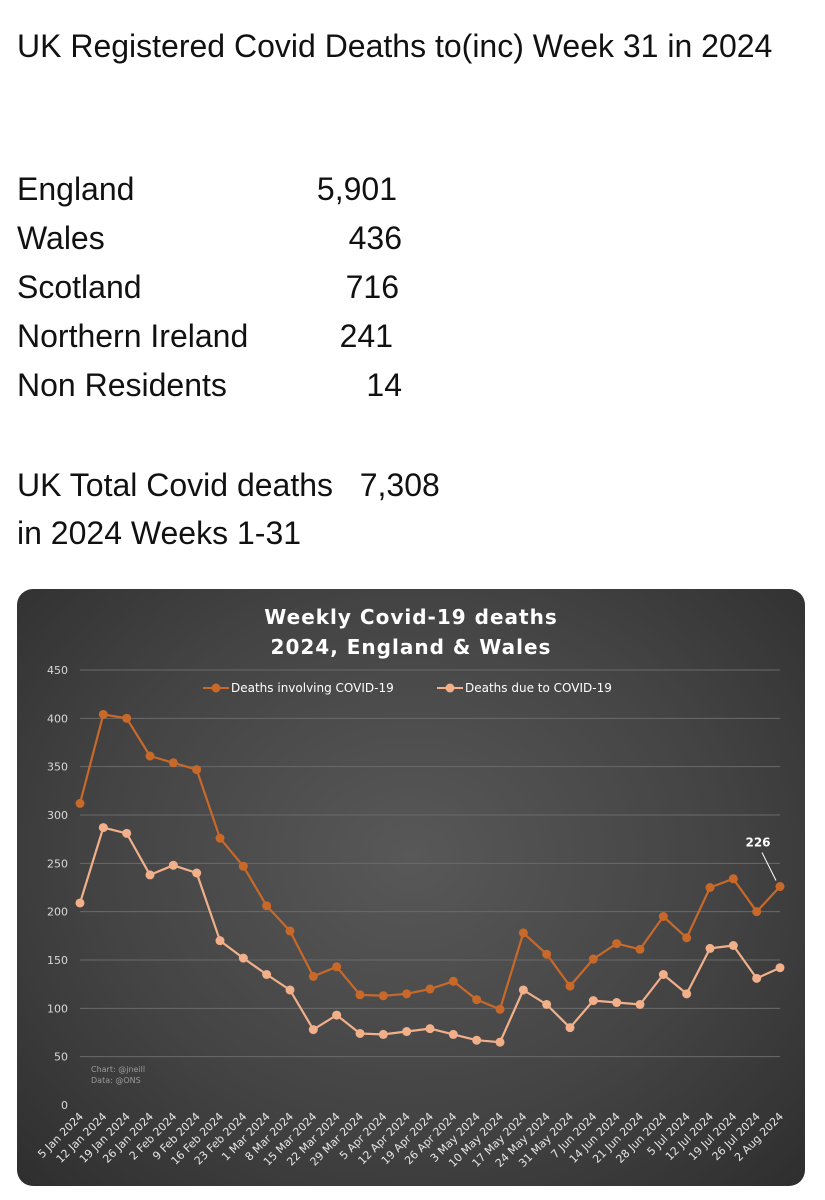 The width and height of the screenshot is (825, 1200). I want to click on y-tick-label: 50, so click(61, 1057).